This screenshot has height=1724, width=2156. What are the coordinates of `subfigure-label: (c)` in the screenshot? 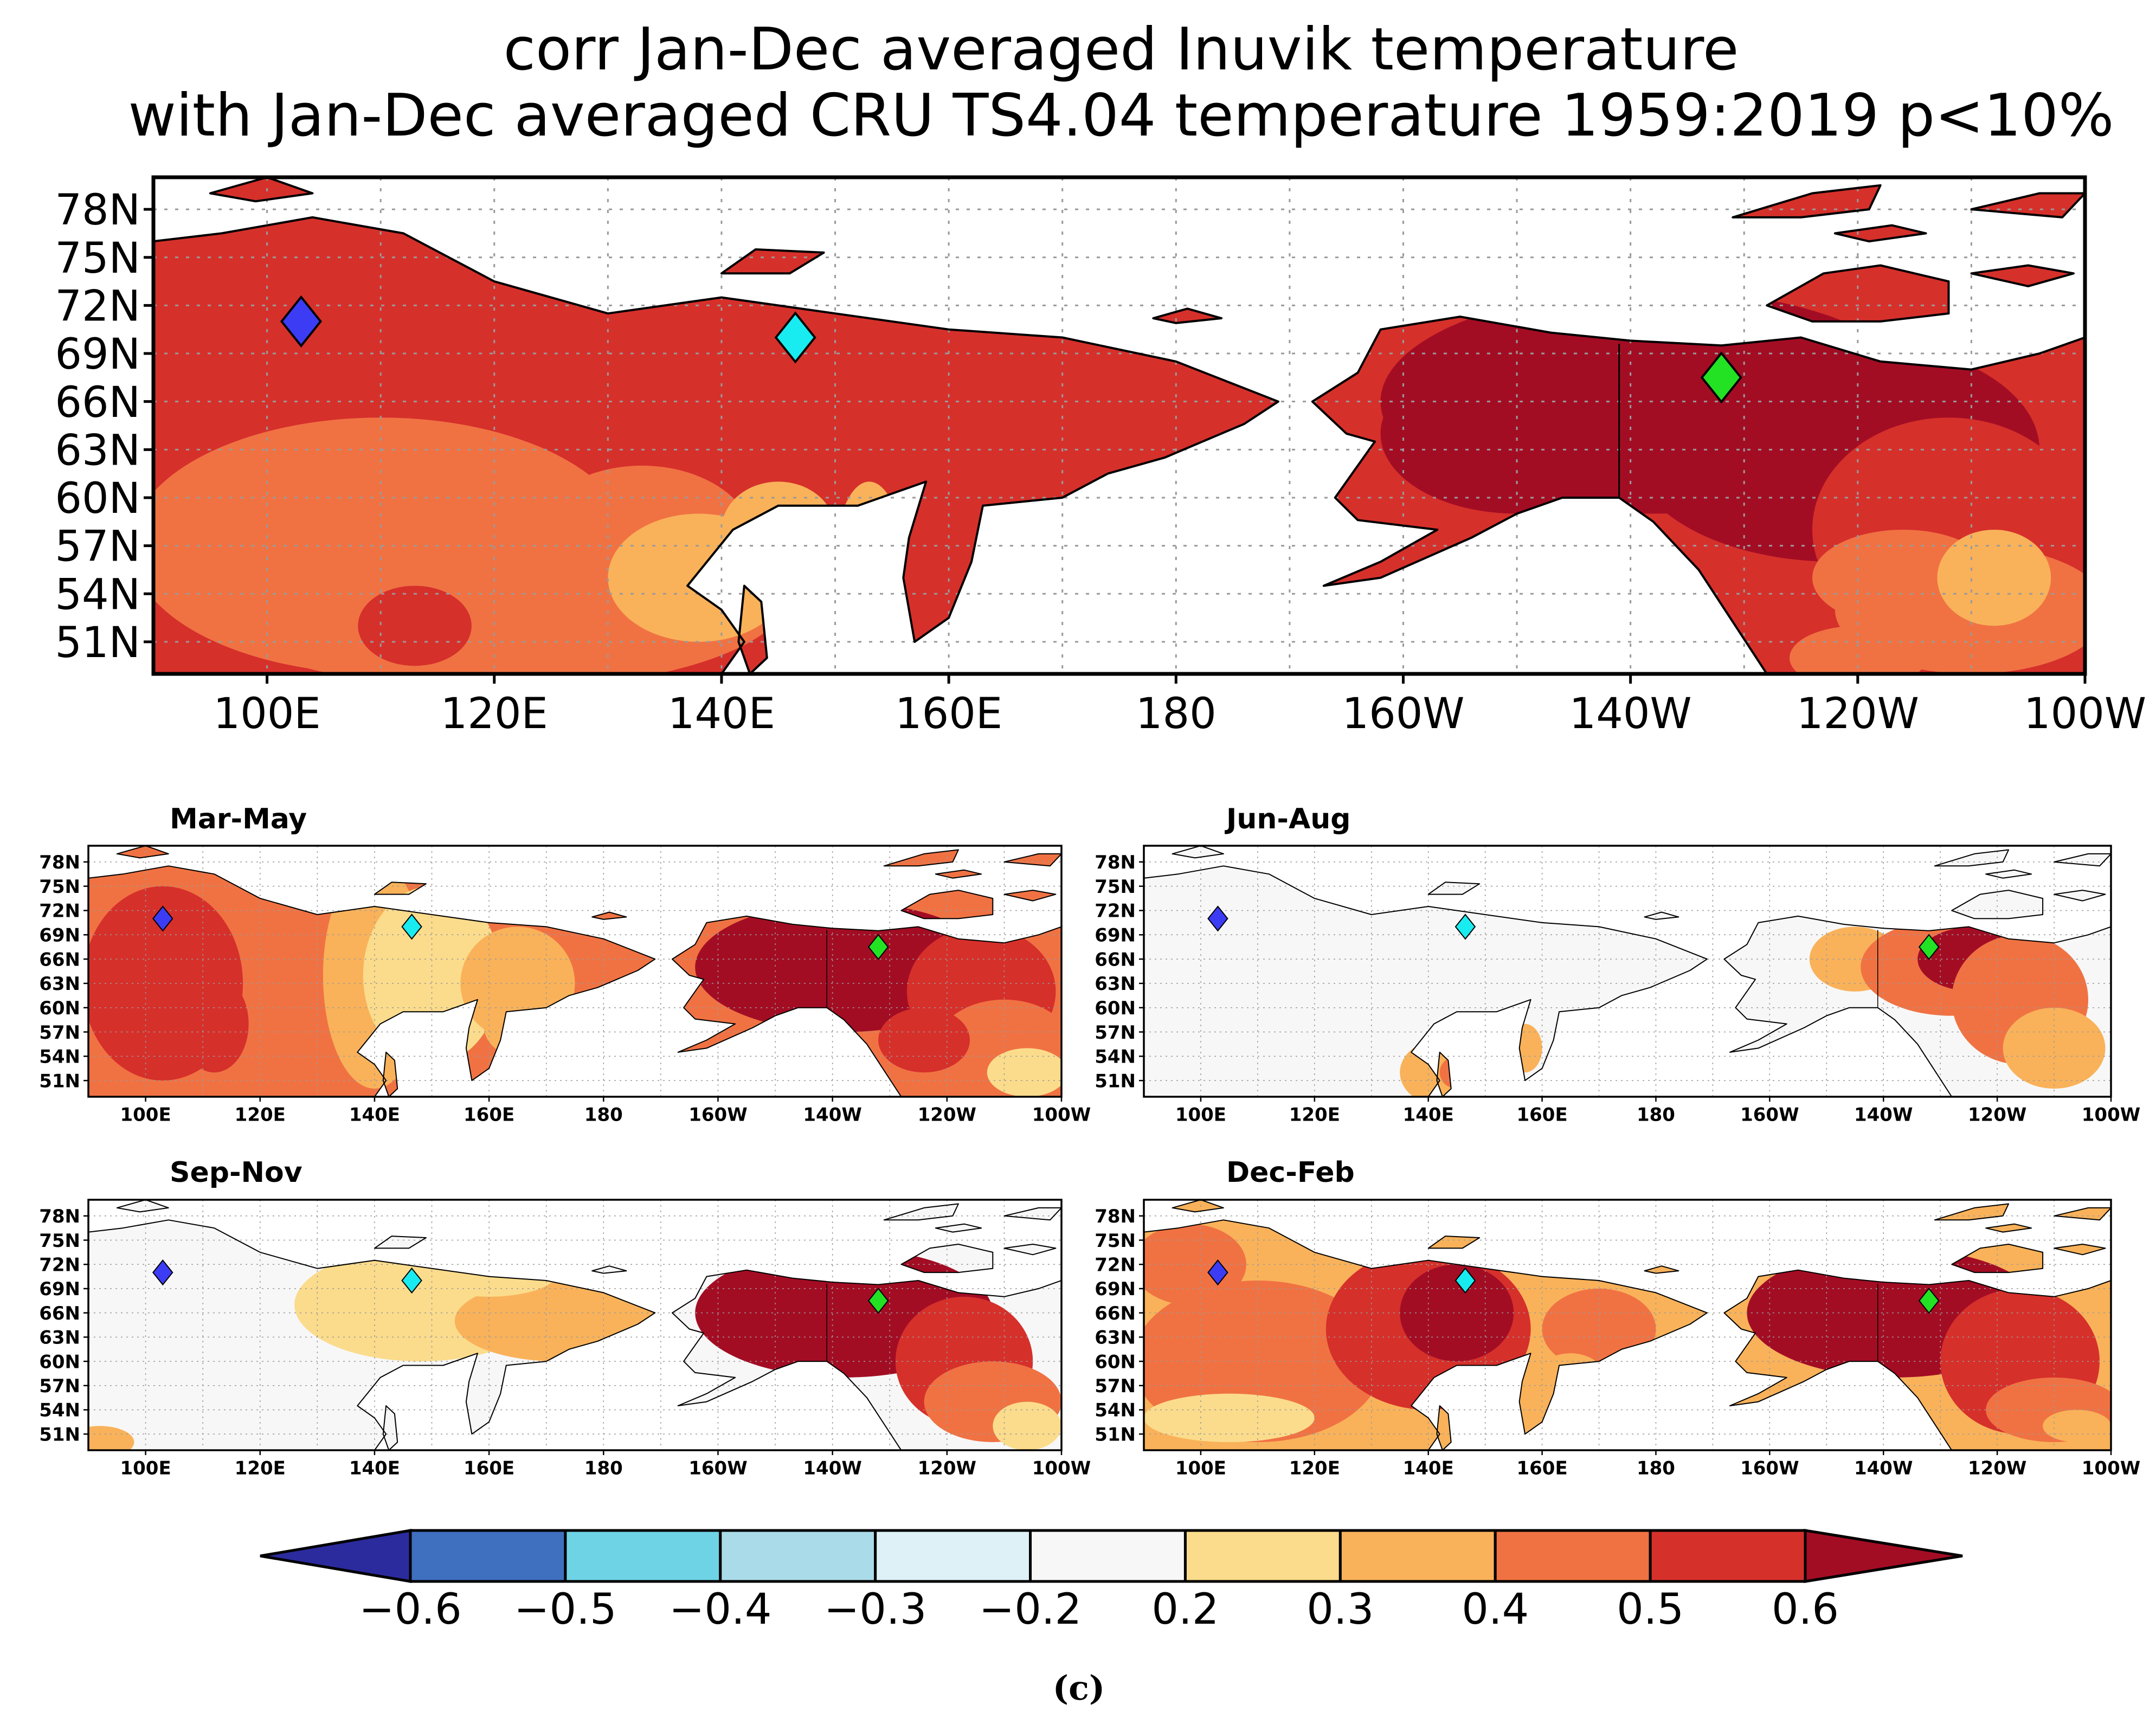 It's located at (1079, 1688).